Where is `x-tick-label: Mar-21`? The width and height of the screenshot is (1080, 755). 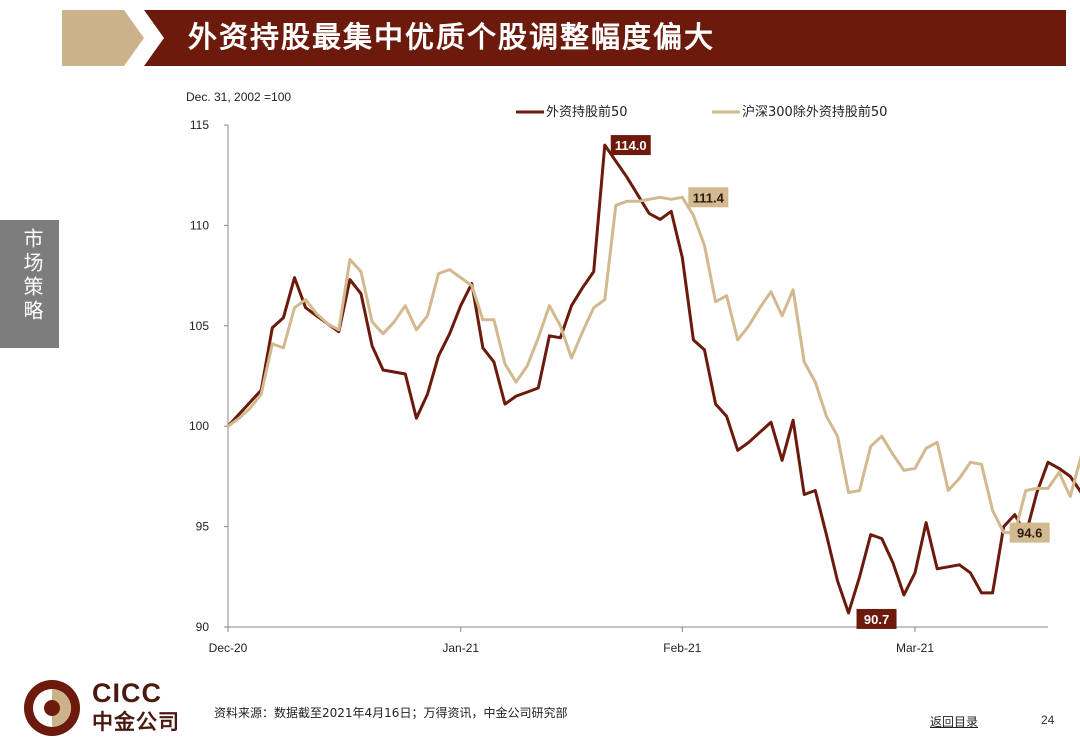 x-tick-label: Mar-21 is located at coordinates (915, 648).